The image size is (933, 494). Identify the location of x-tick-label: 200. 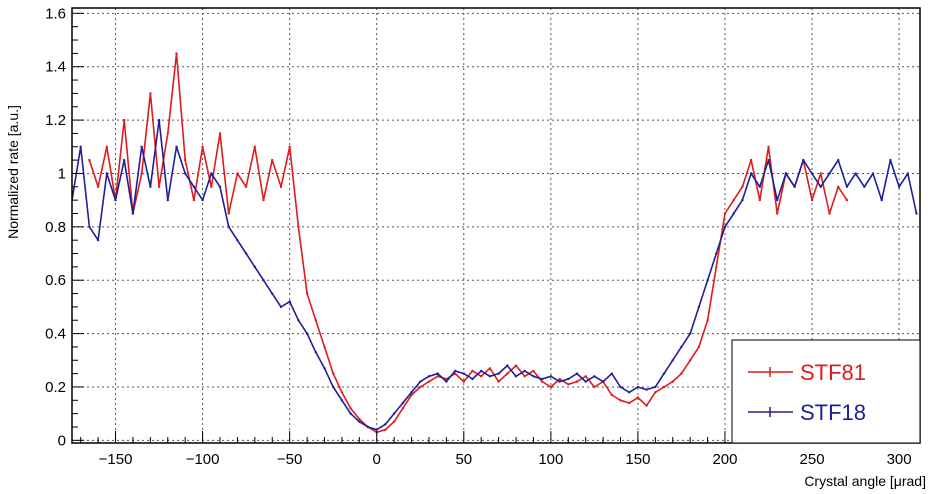
(724, 459).